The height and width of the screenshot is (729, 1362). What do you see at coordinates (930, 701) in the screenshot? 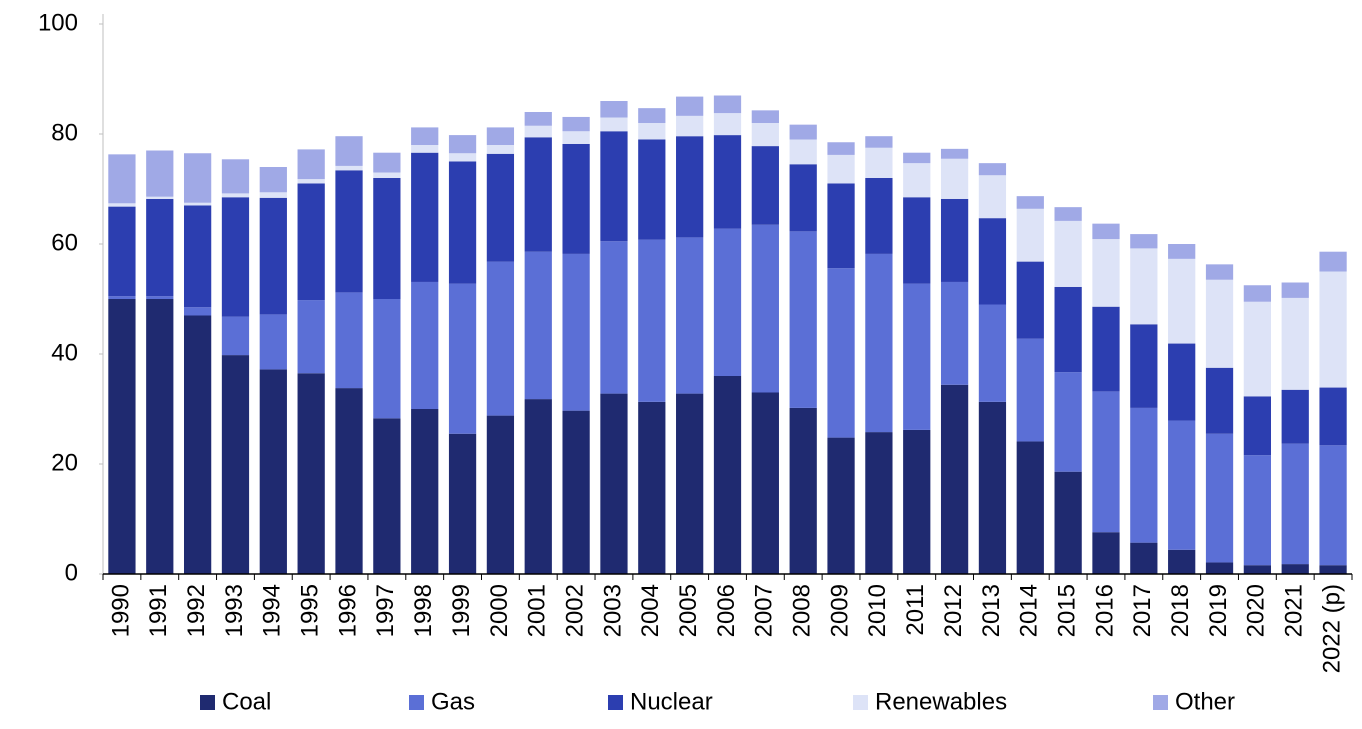
I see `legend-item: Renewables` at bounding box center [930, 701].